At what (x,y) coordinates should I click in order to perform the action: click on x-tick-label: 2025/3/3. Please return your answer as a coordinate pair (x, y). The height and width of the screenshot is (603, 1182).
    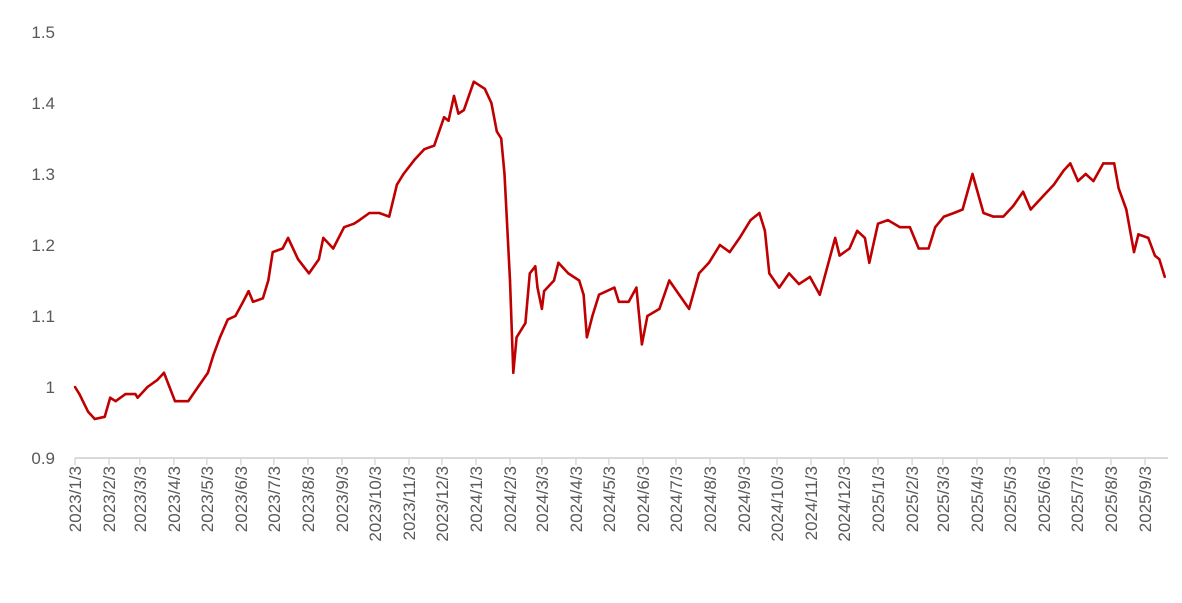
    Looking at the image, I should click on (943, 499).